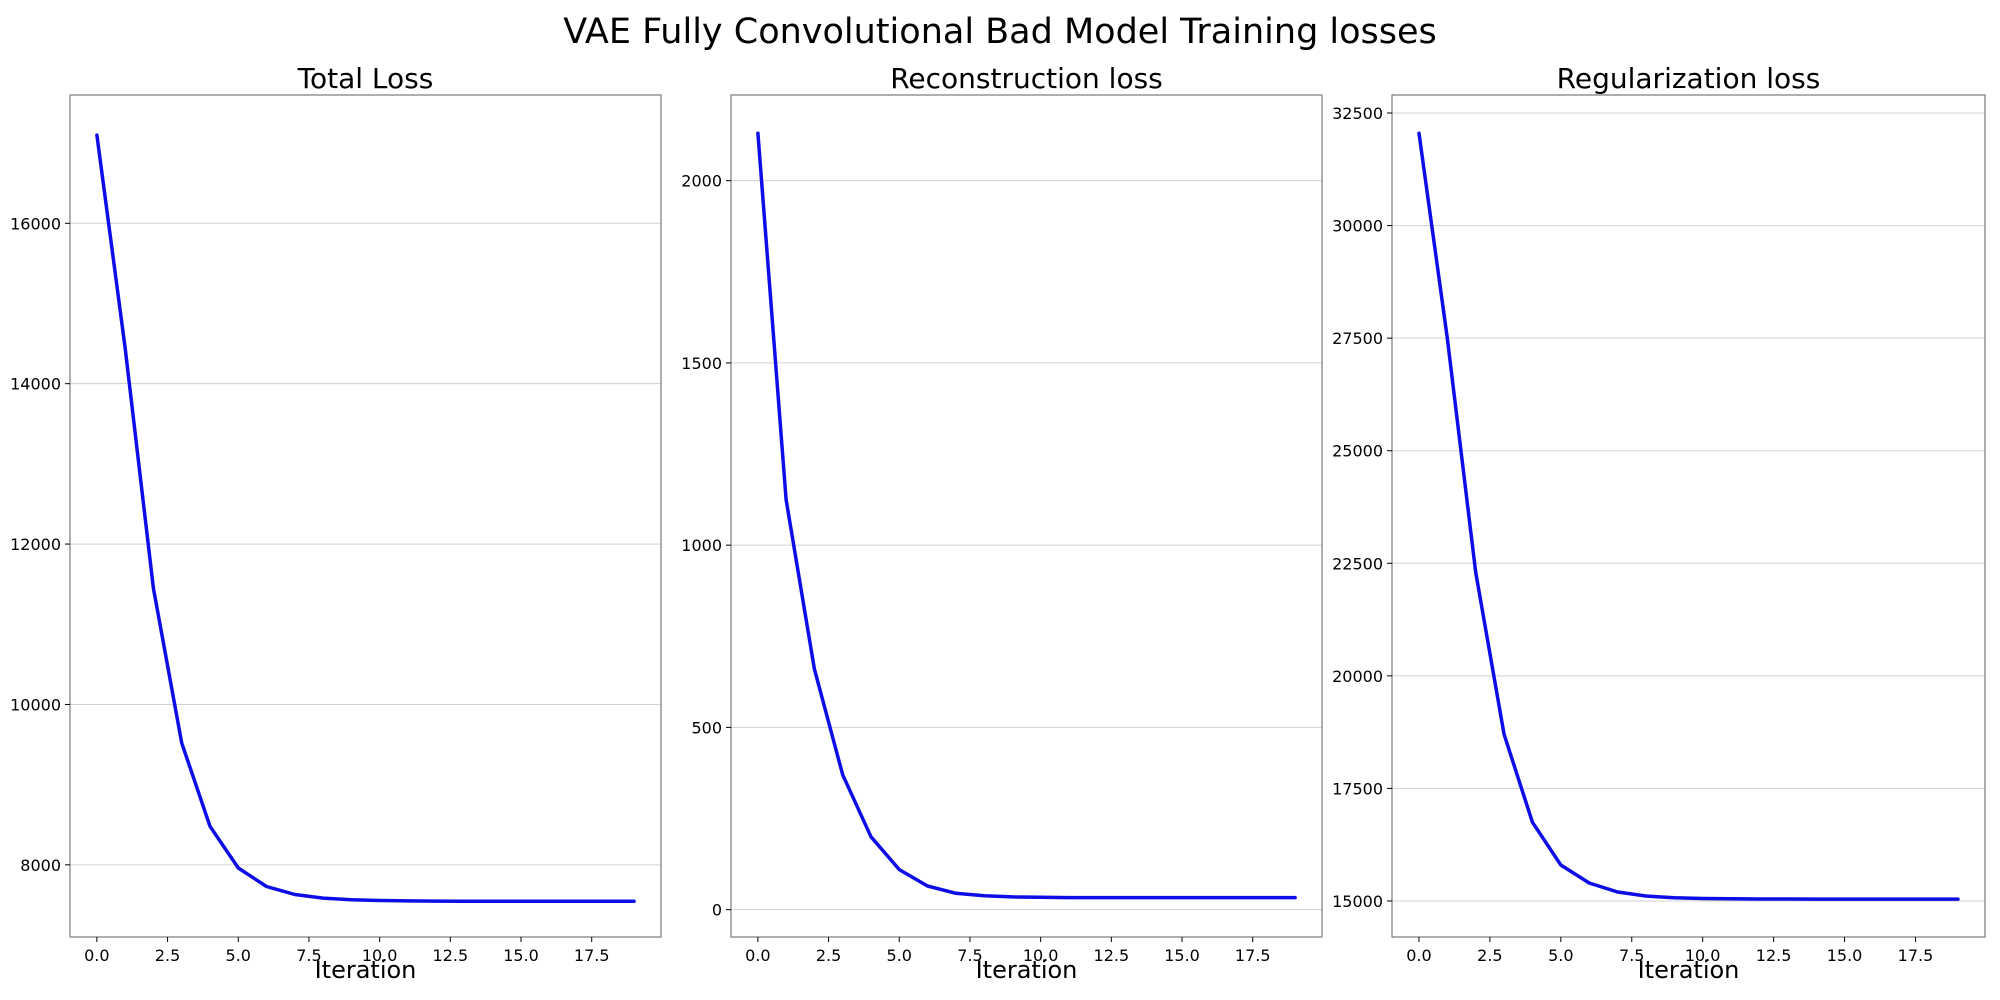  Describe the element at coordinates (1357, 788) in the screenshot. I see `regularization-loss-ytick-label: 17500` at that location.